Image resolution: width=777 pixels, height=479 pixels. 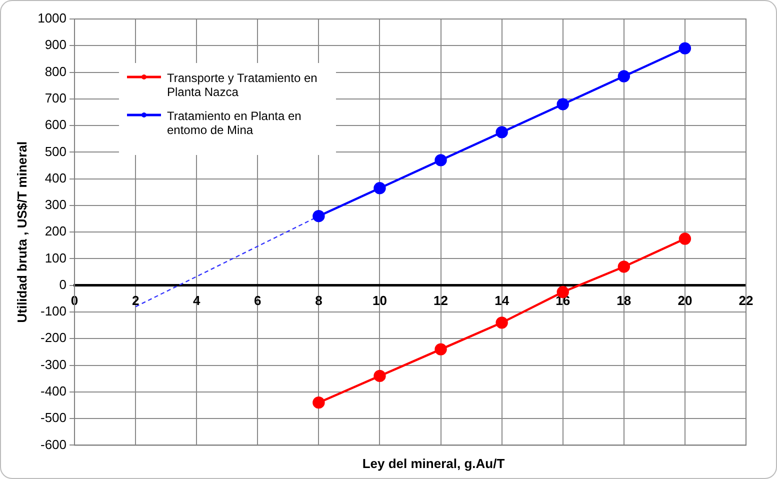 I want to click on x-tick-label: 8, so click(x=318, y=300).